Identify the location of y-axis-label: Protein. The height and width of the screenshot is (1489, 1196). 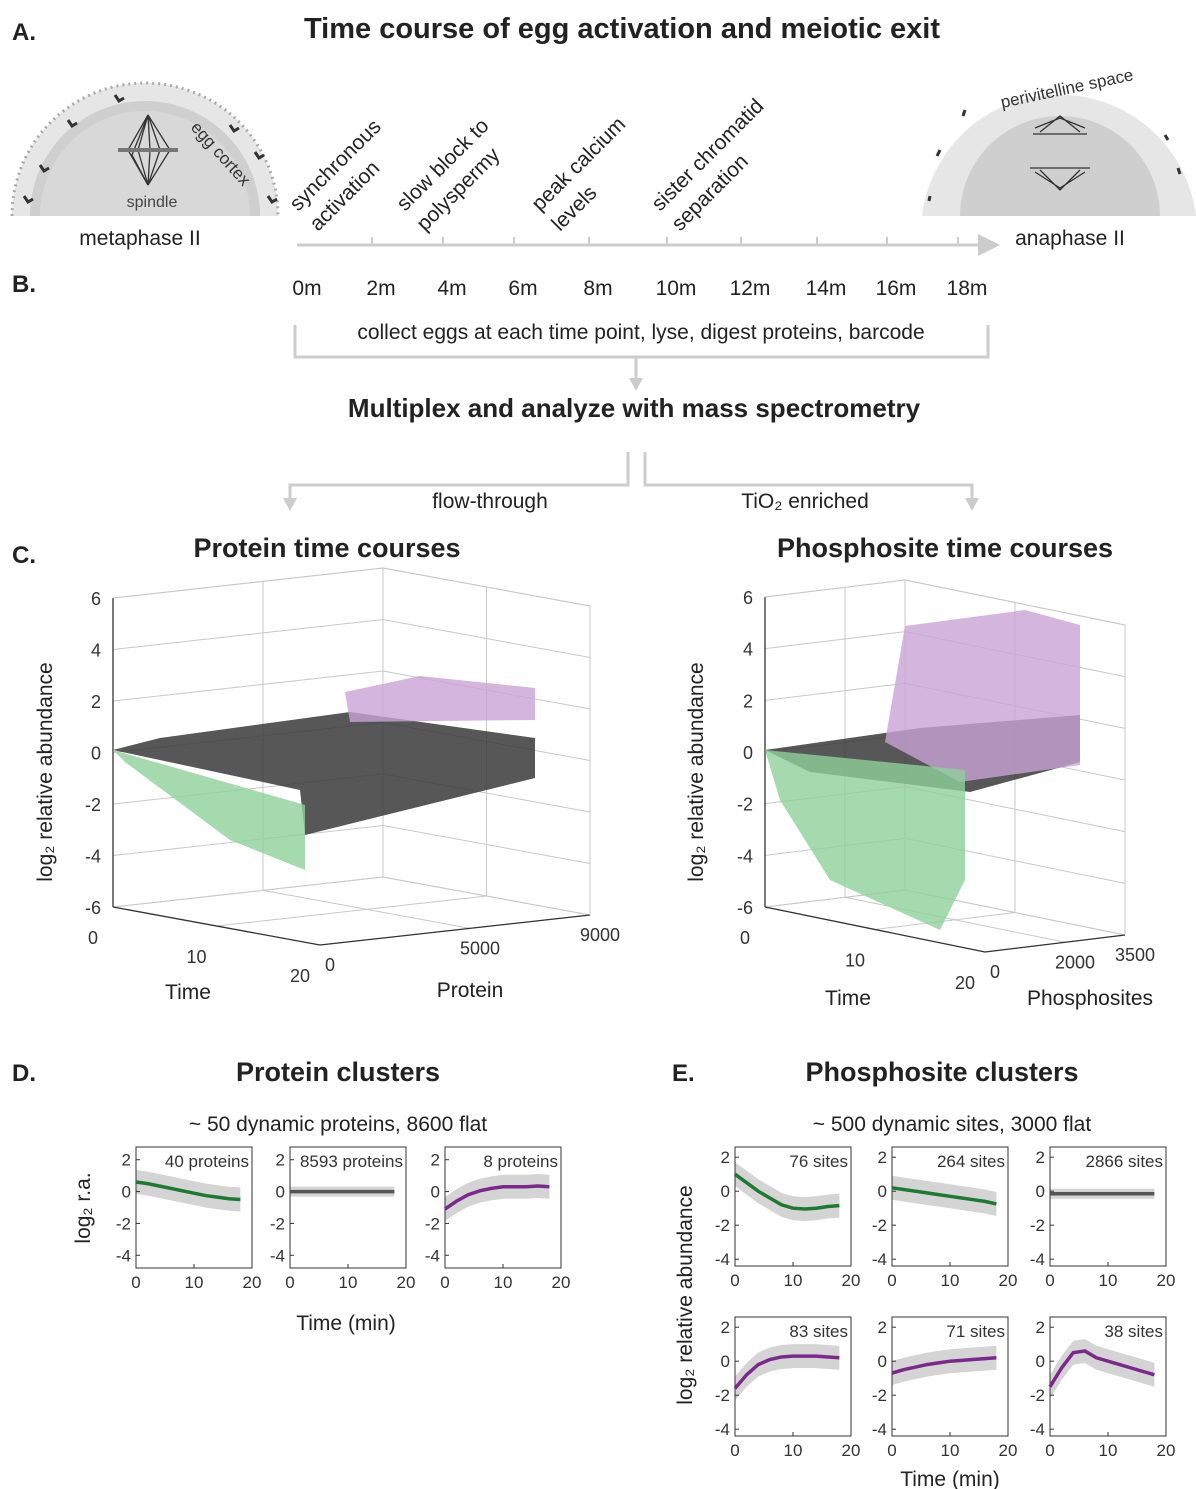
(470, 990).